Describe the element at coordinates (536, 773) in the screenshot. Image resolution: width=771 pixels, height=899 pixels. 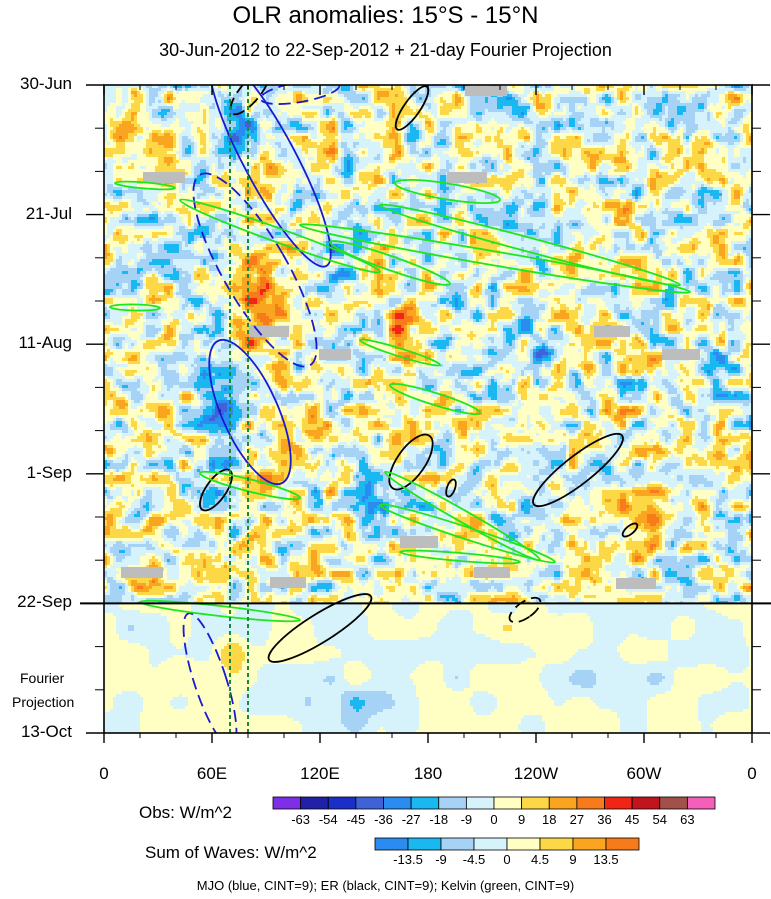
I see `x-tick-label: 120W` at that location.